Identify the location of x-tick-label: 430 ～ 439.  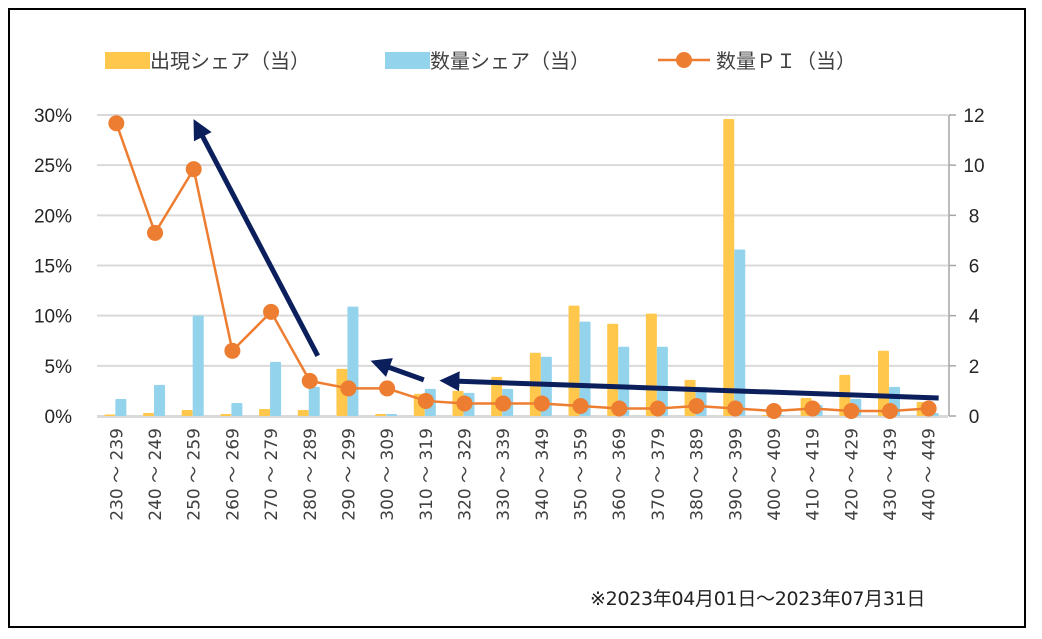
(891, 474).